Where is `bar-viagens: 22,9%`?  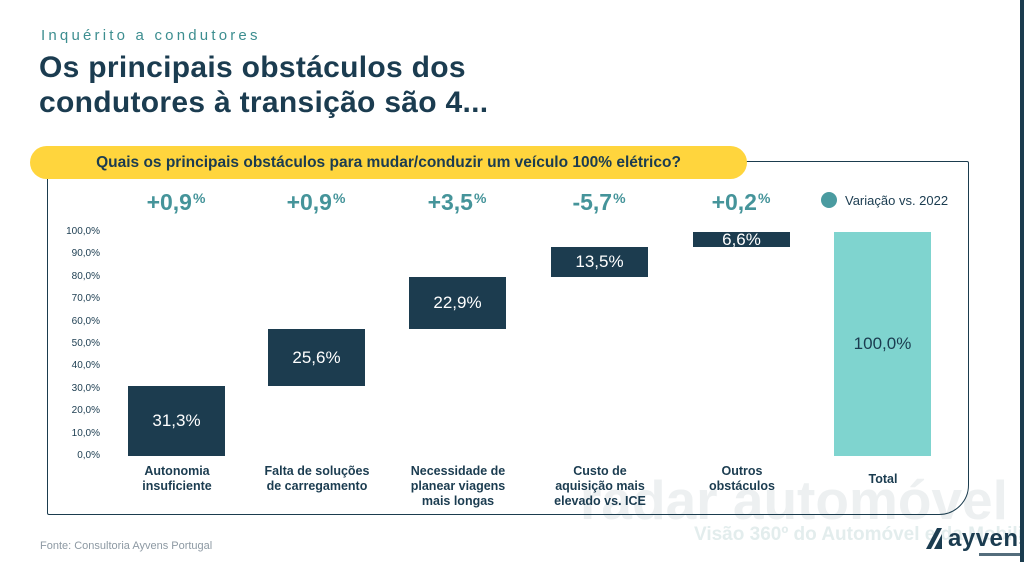 bar-viagens: 22,9% is located at coordinates (457, 303).